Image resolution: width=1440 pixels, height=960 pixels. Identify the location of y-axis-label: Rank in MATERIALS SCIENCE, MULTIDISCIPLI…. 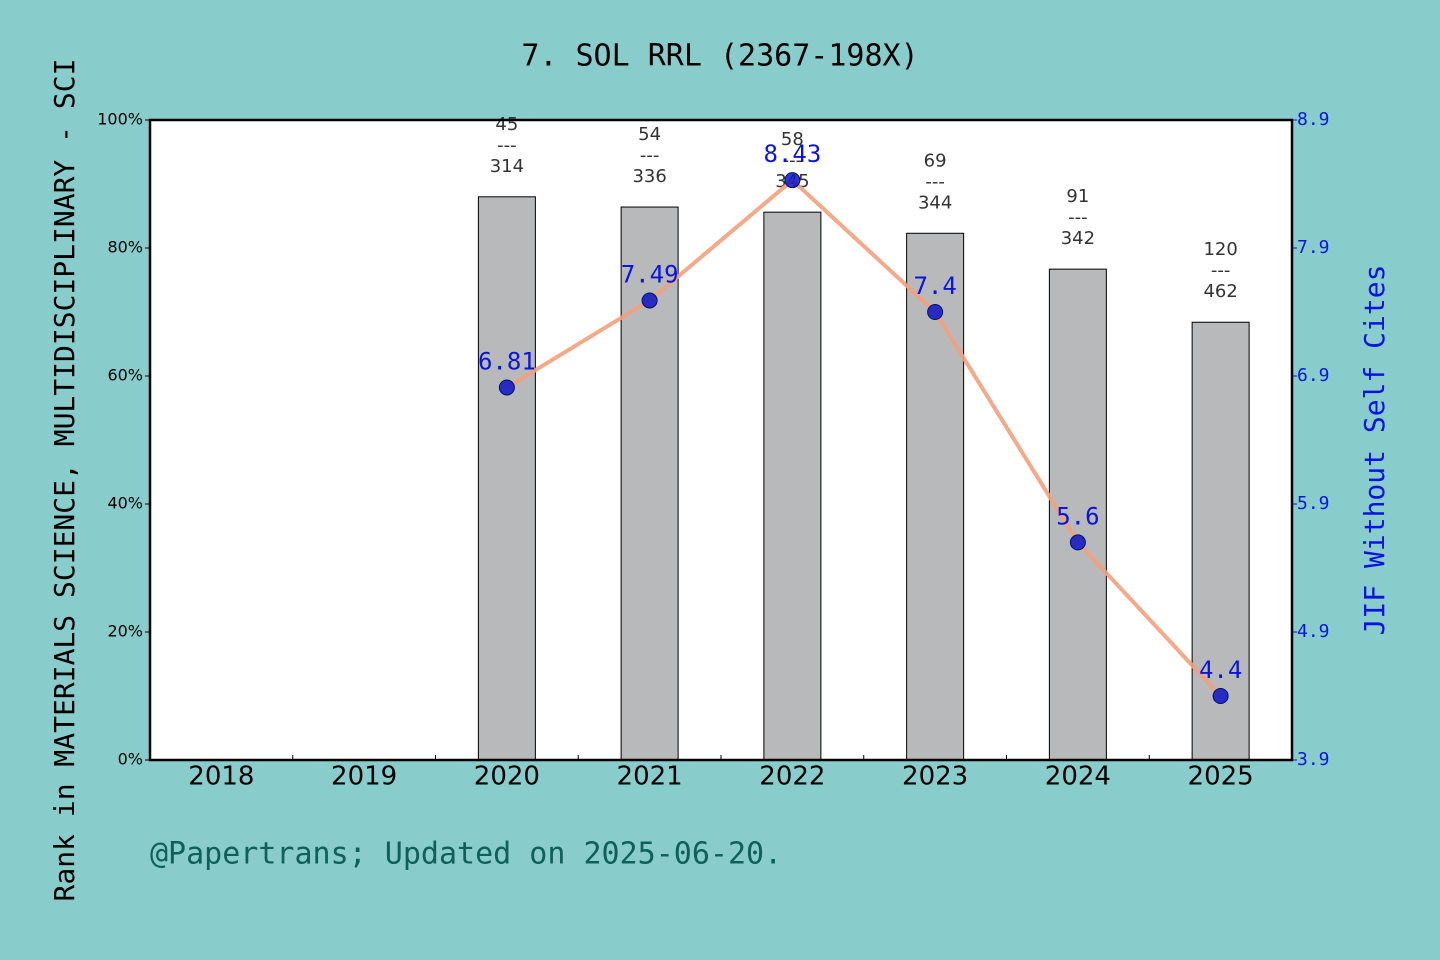
(64, 480).